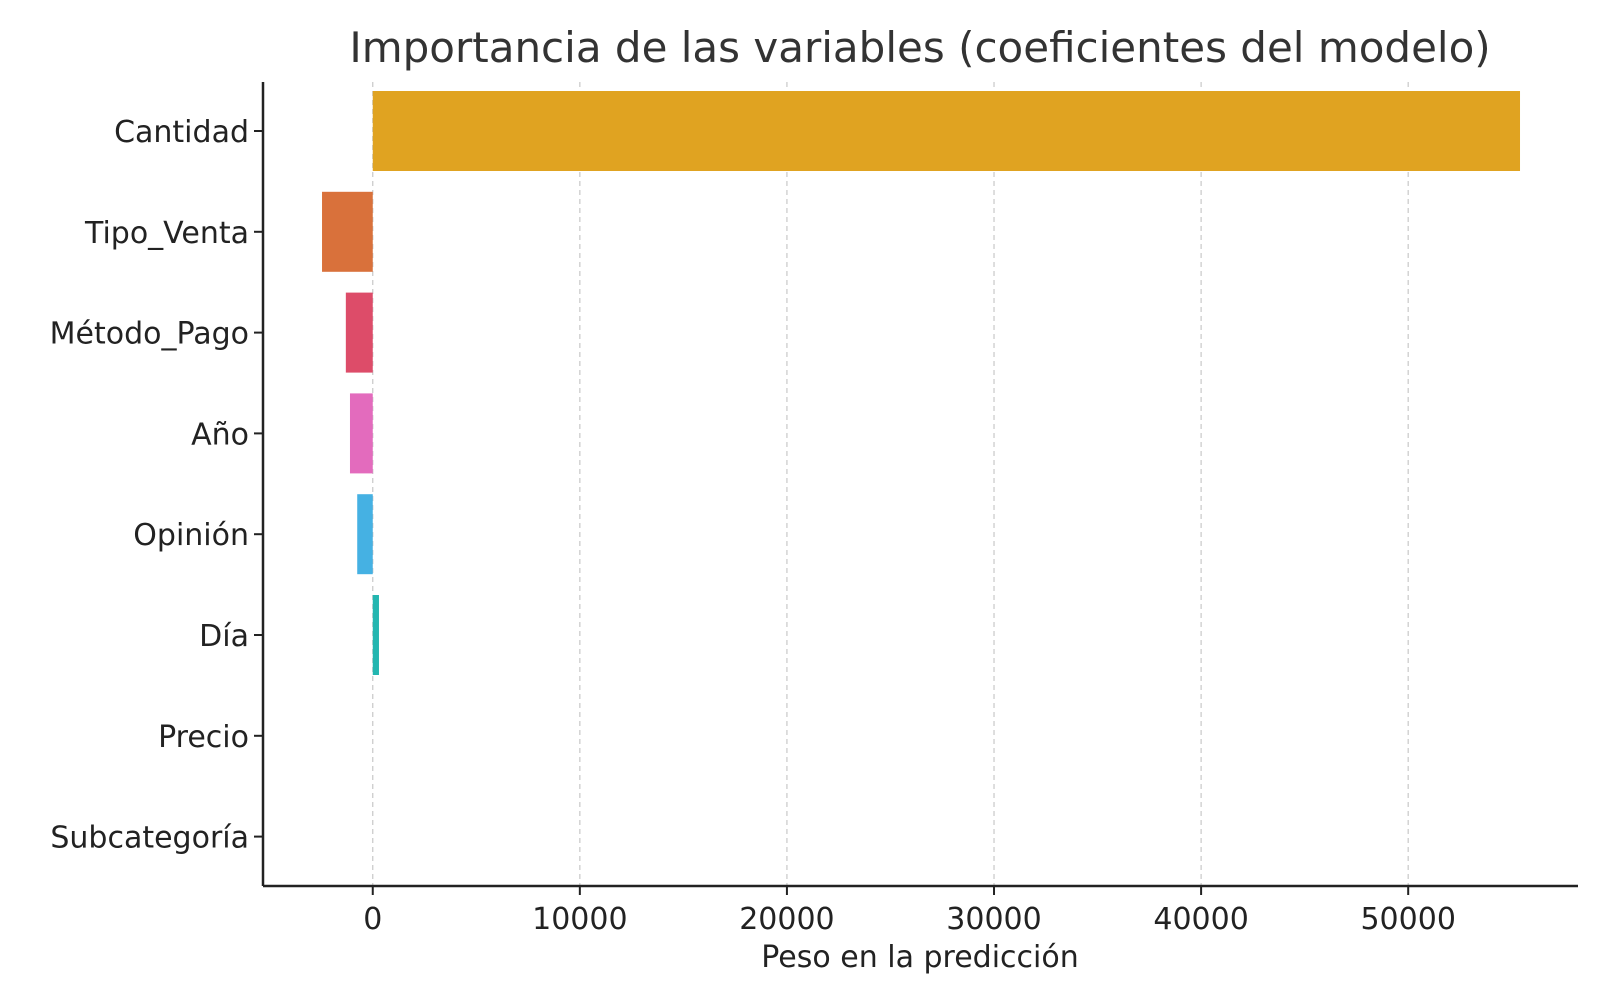  Describe the element at coordinates (149, 838) in the screenshot. I see `y-tick-label: Subcategoría` at that location.